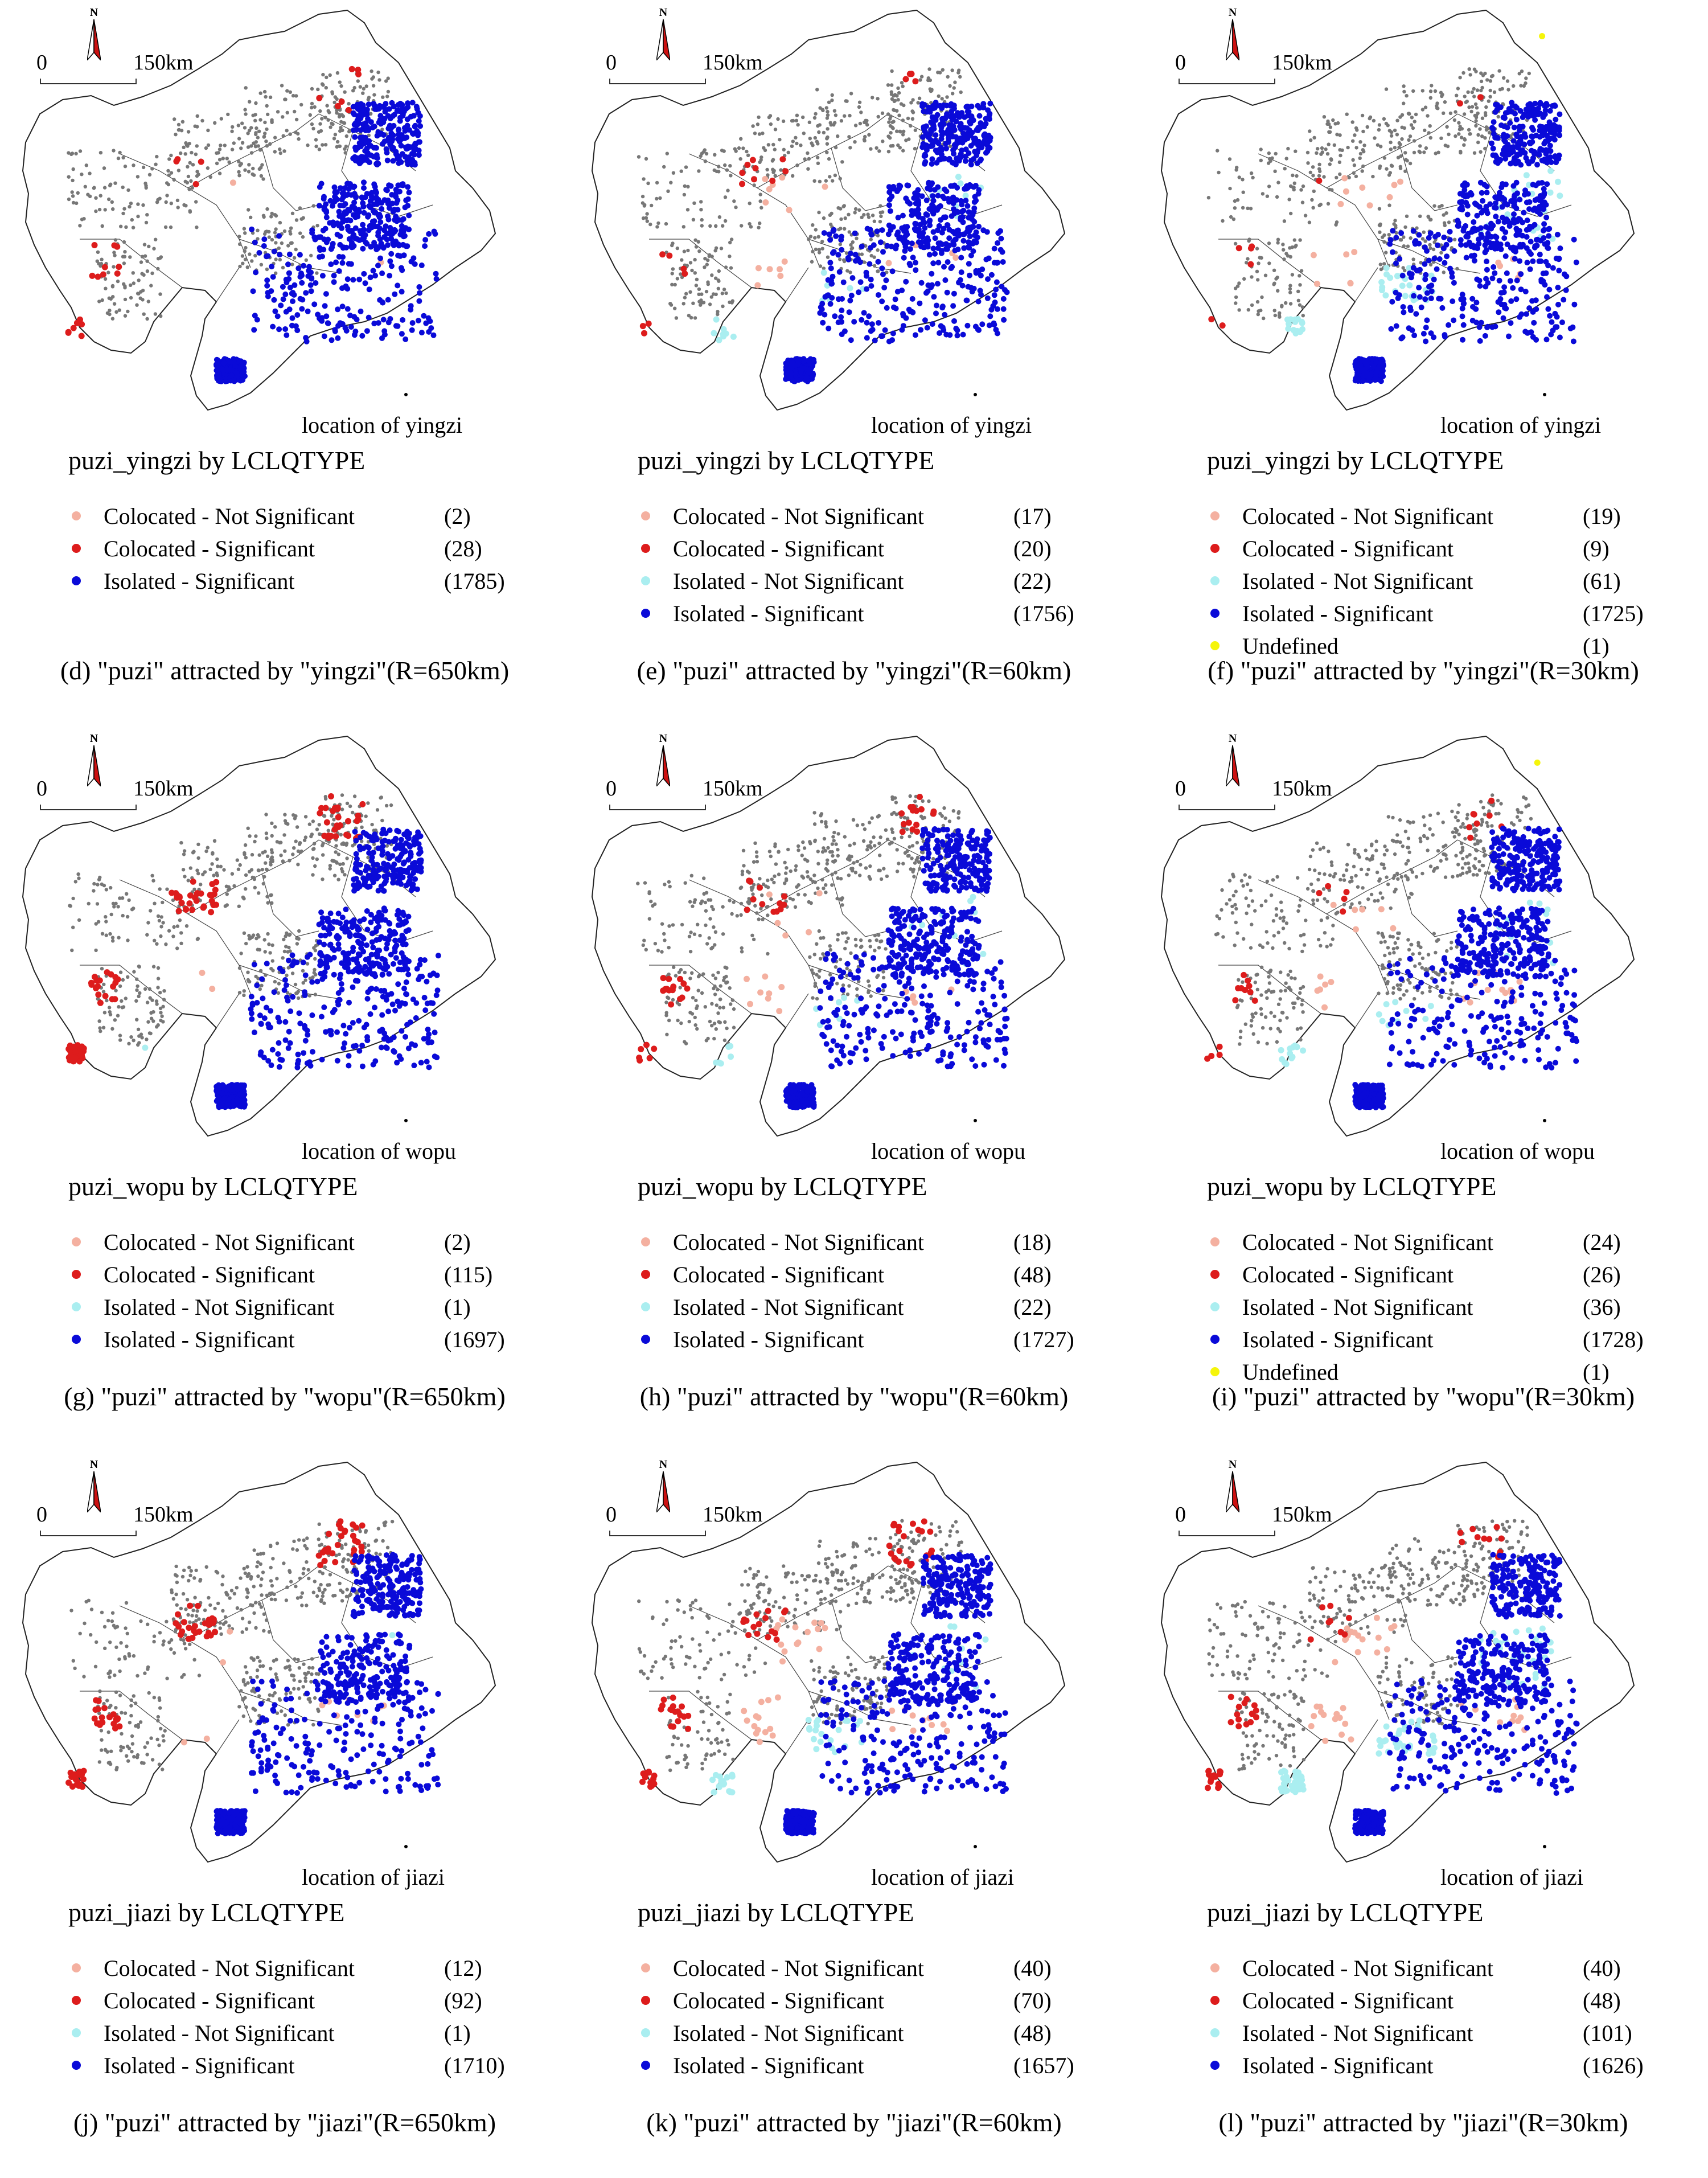 The width and height of the screenshot is (1708, 2178). I want to click on scale-start: 0, so click(41, 63).